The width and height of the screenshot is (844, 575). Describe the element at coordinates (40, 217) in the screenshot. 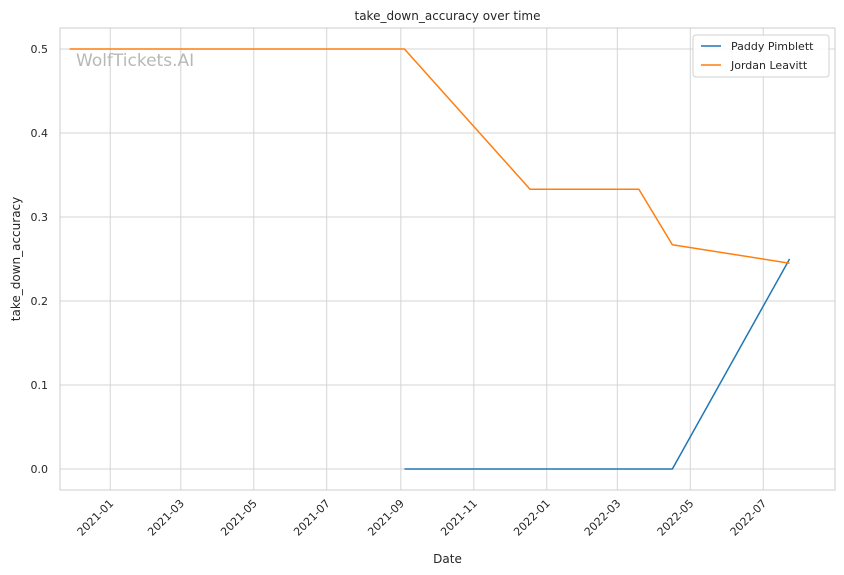

I see `y-tick-label: 0.3` at that location.